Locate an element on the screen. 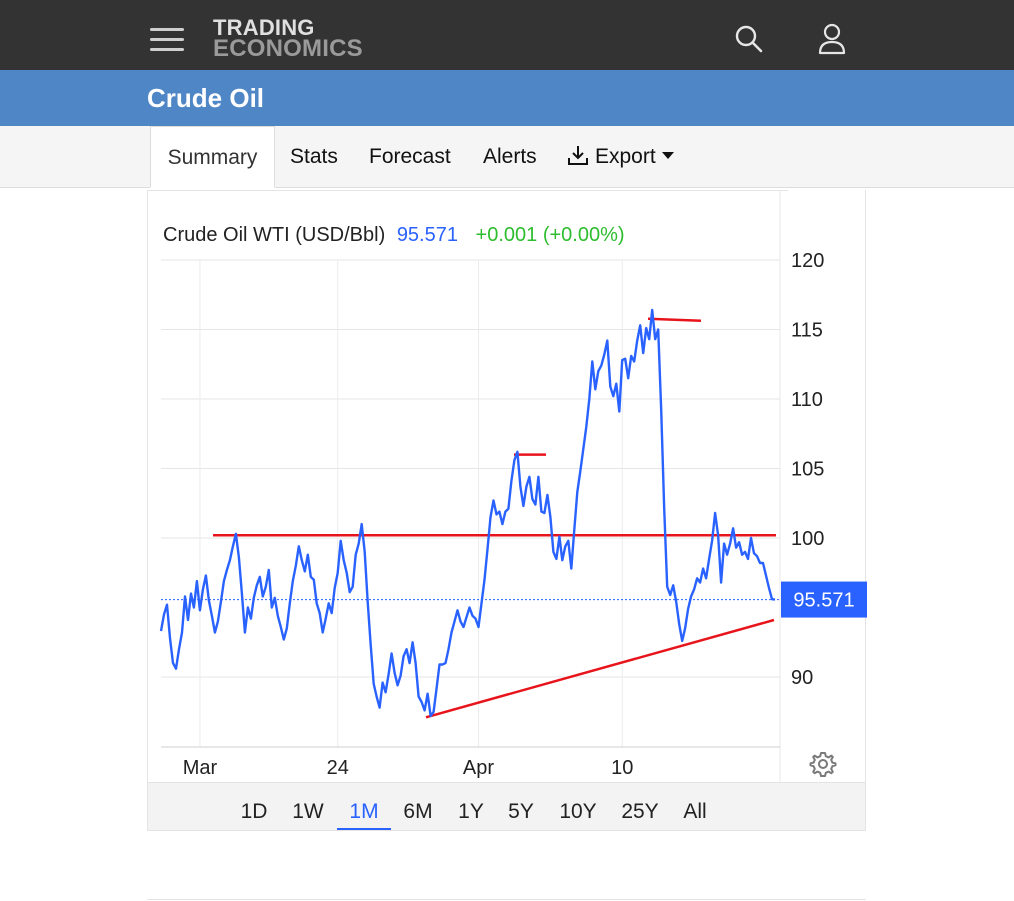 This screenshot has height=901, width=1014. active-range-underline is located at coordinates (364, 829).